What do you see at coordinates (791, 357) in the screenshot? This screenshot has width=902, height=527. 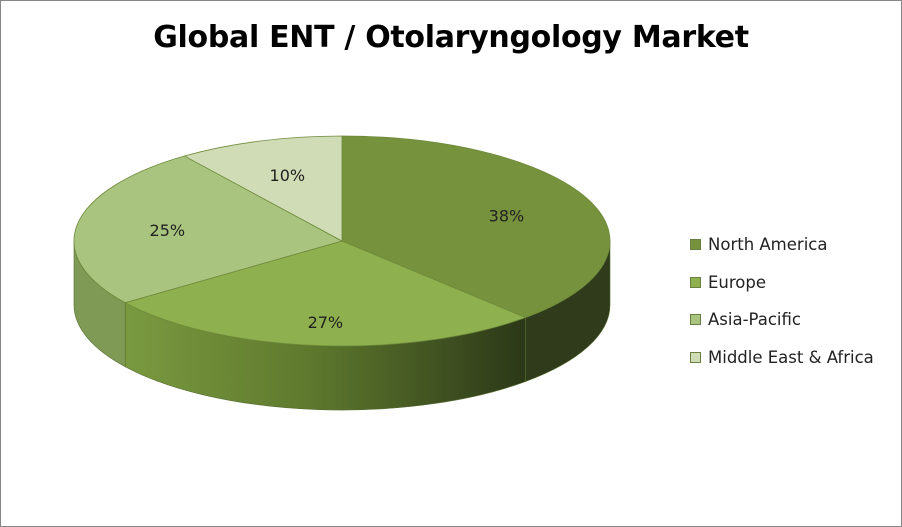 I see `legend-label-middle-east-africa: Middle East & Africa` at bounding box center [791, 357].